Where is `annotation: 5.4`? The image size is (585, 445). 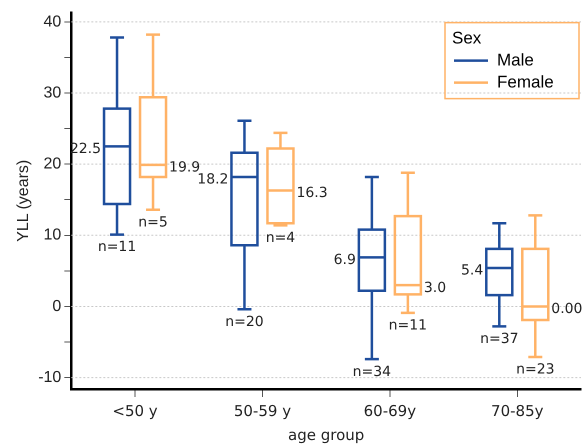
annotation: 5.4 is located at coordinates (472, 270).